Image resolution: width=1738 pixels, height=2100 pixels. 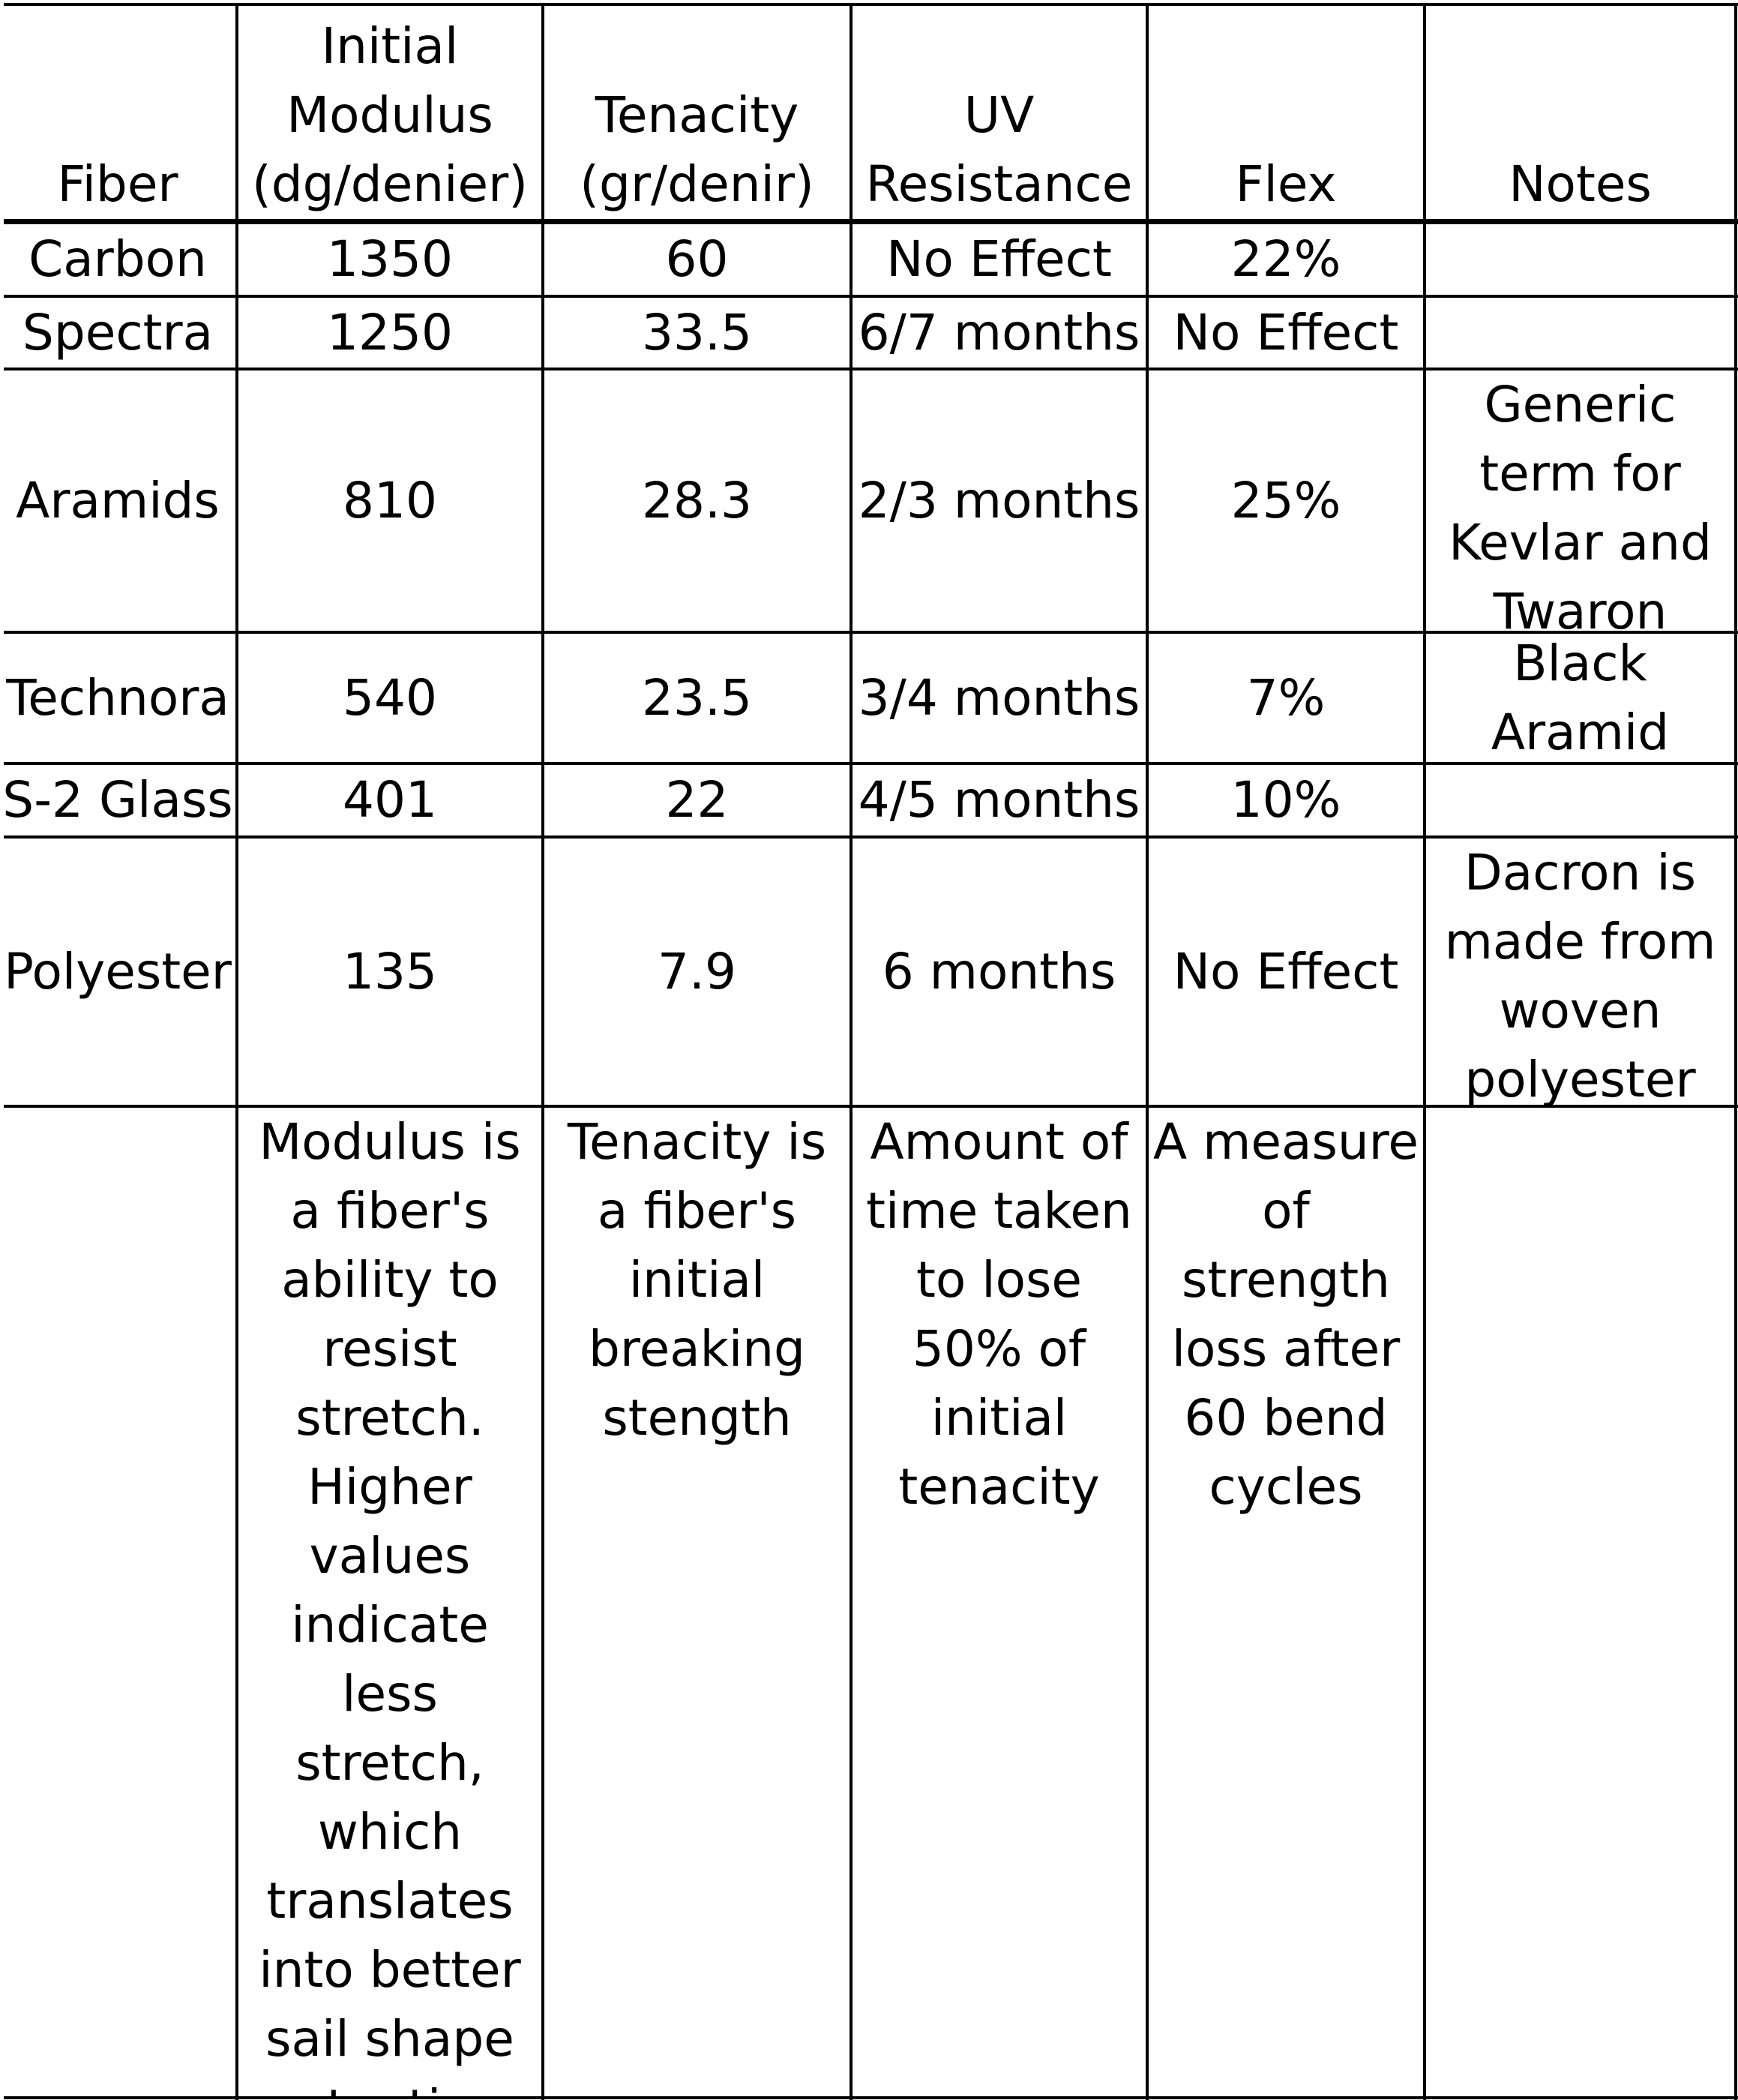 I want to click on cell-fiber: Technora, so click(x=117, y=697).